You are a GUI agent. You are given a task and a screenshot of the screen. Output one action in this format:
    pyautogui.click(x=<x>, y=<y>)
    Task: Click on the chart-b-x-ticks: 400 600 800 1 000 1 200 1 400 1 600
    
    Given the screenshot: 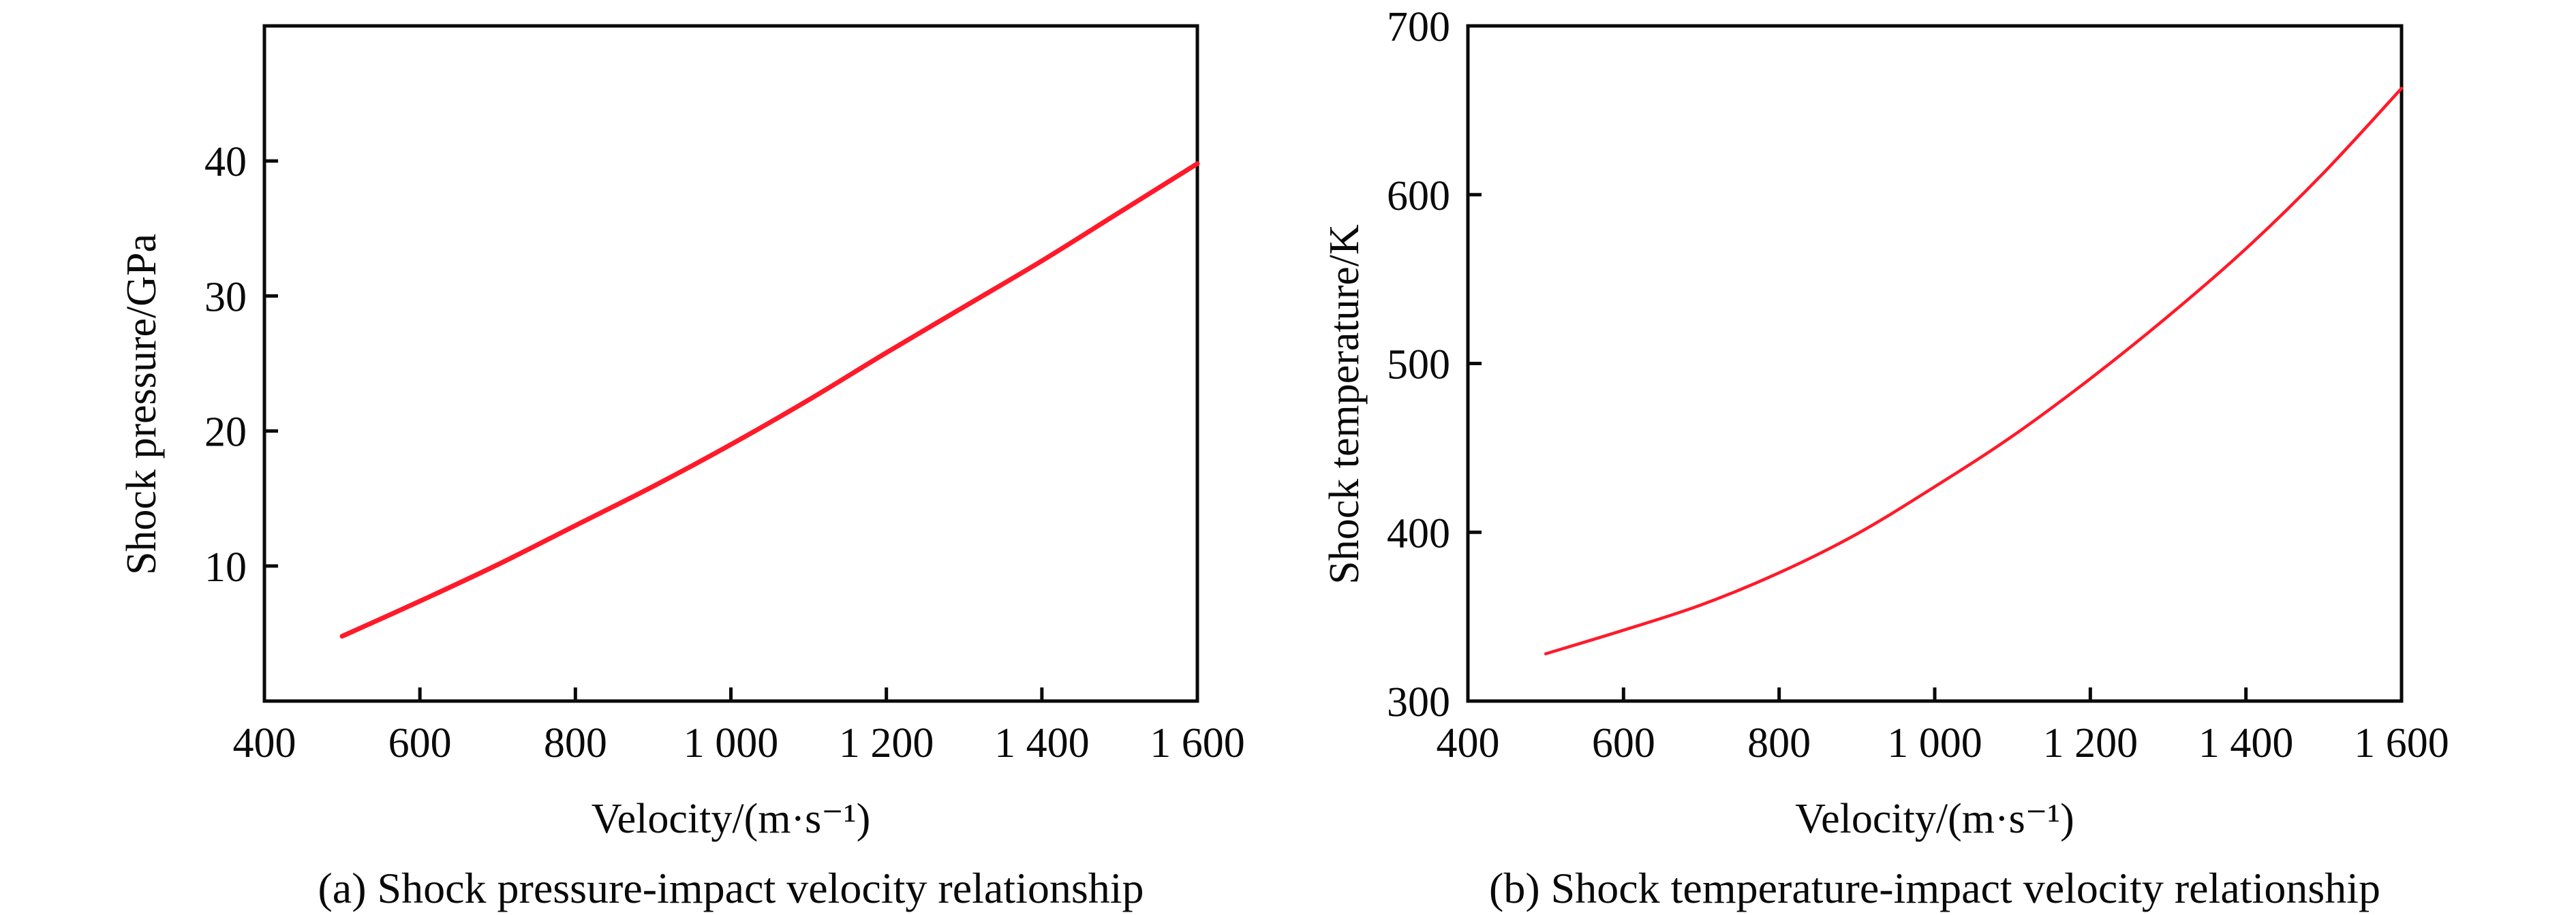 What is the action you would take?
    pyautogui.click(x=1943, y=727)
    